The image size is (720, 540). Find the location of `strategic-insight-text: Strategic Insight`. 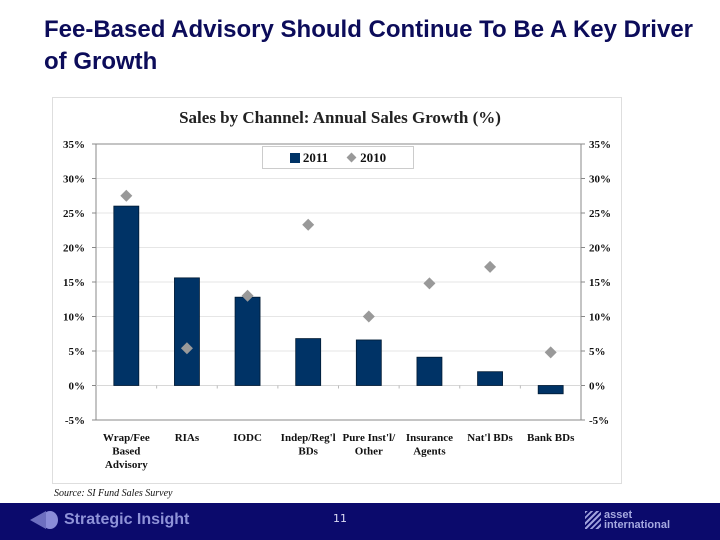

strategic-insight-text: Strategic Insight is located at coordinates (127, 519).